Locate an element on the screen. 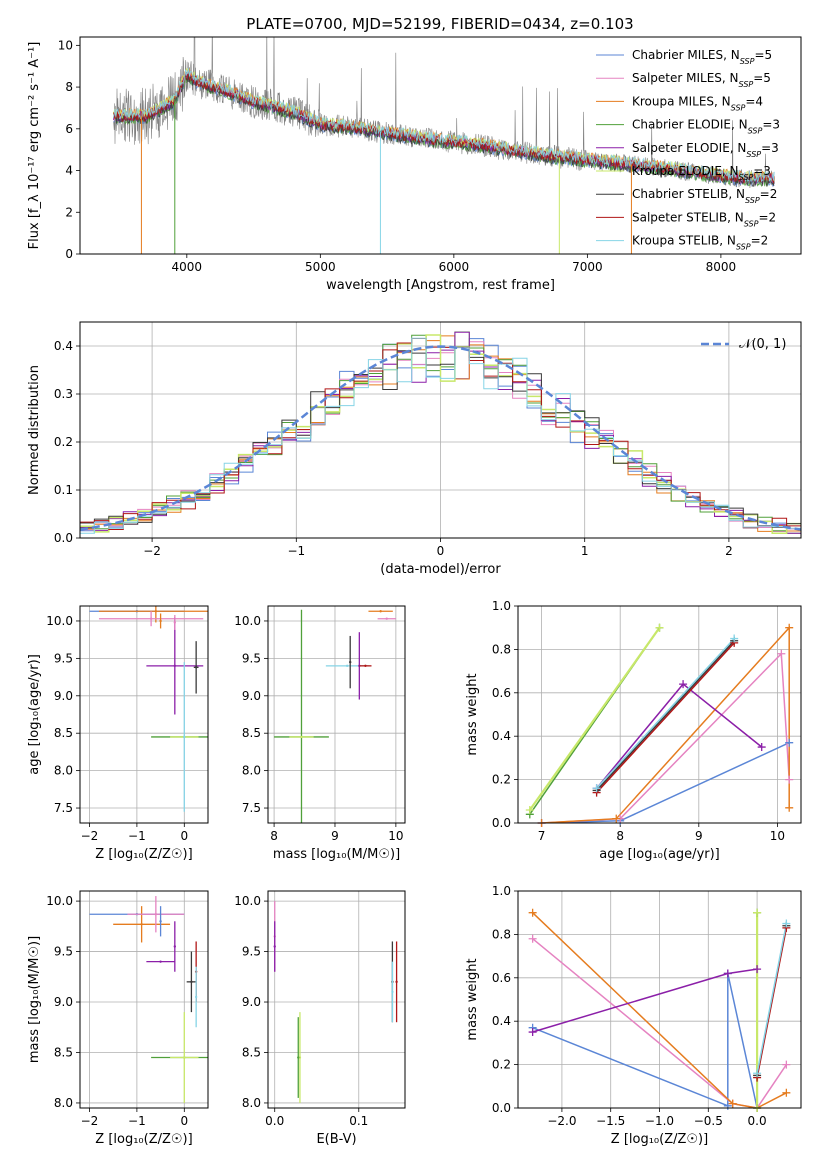  legend-label: Chabrier STELIB, NSSP=2 is located at coordinates (704, 196).